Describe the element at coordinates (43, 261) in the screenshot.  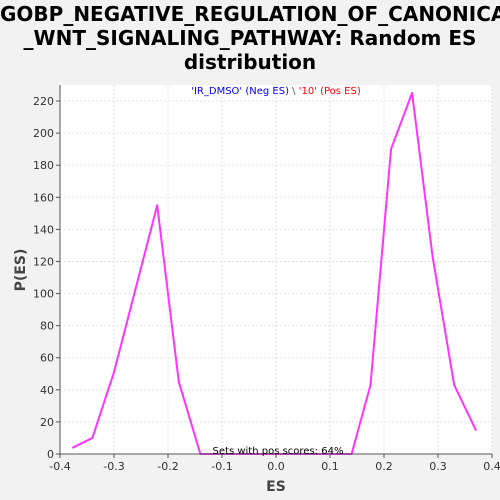
I see `y-tick-label: 120` at that location.